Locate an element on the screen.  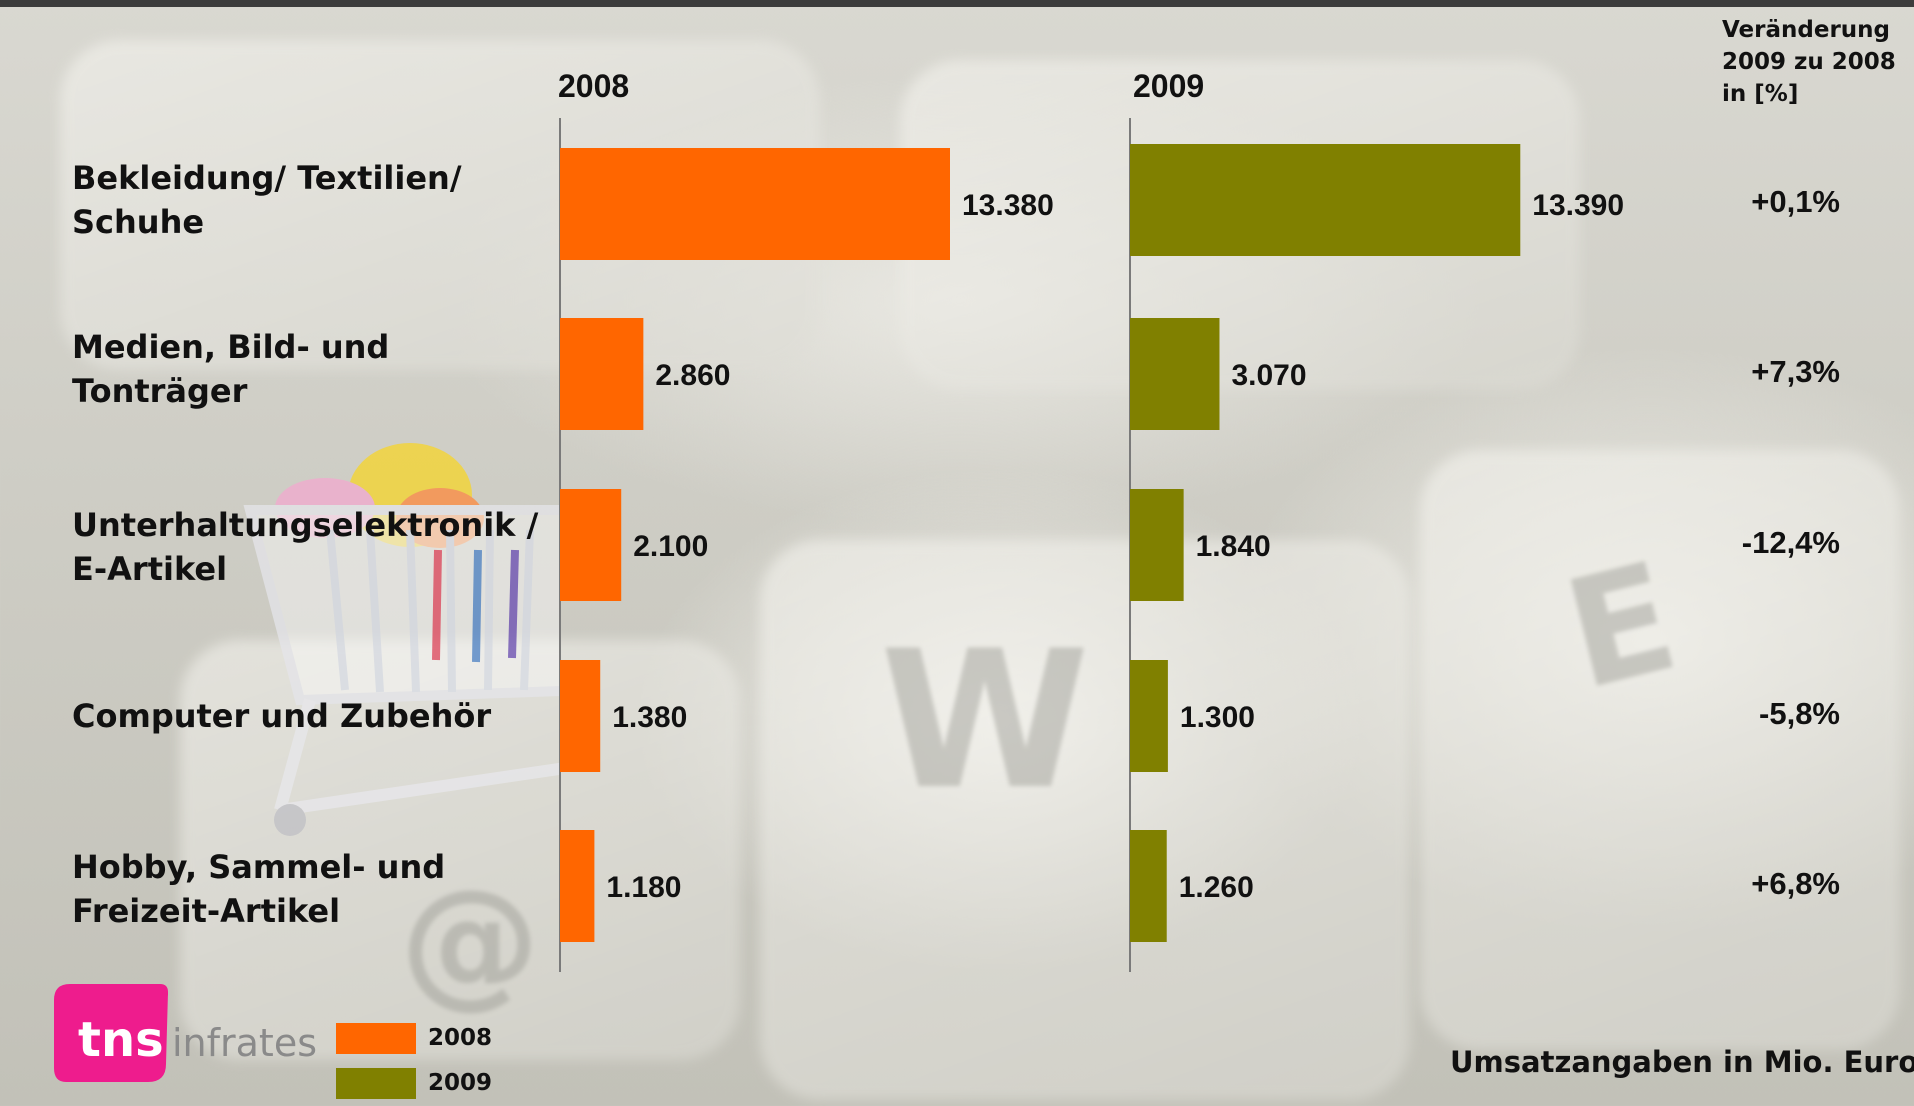
category-label-line: Computer und Zubehör is located at coordinates (282, 716).